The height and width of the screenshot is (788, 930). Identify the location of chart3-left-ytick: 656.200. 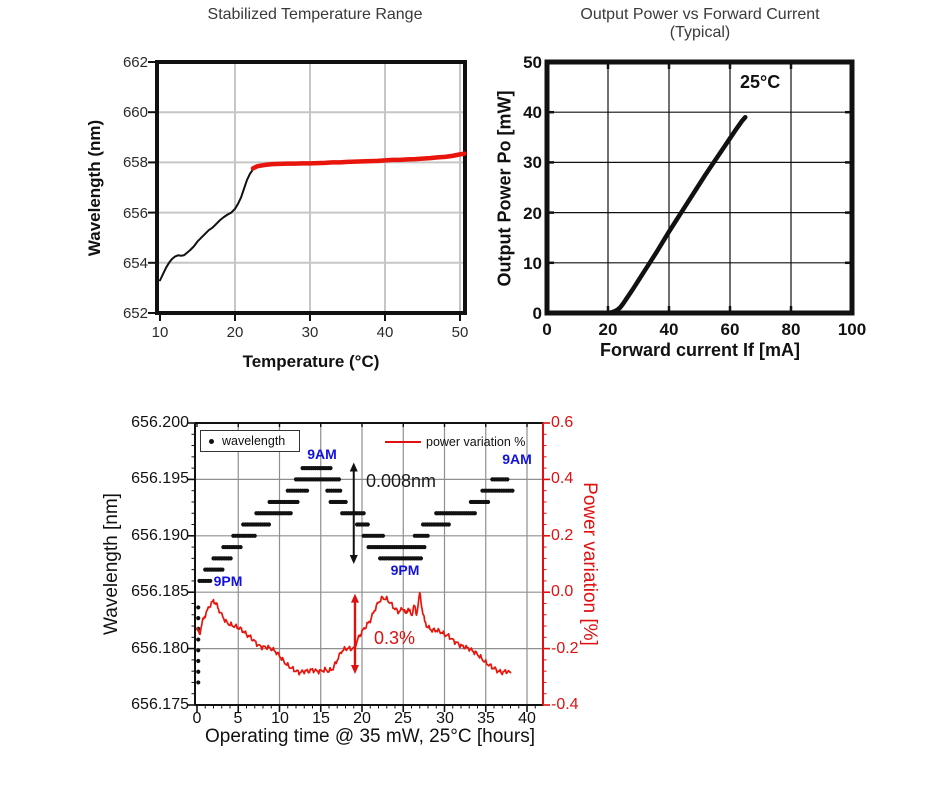
(160, 422).